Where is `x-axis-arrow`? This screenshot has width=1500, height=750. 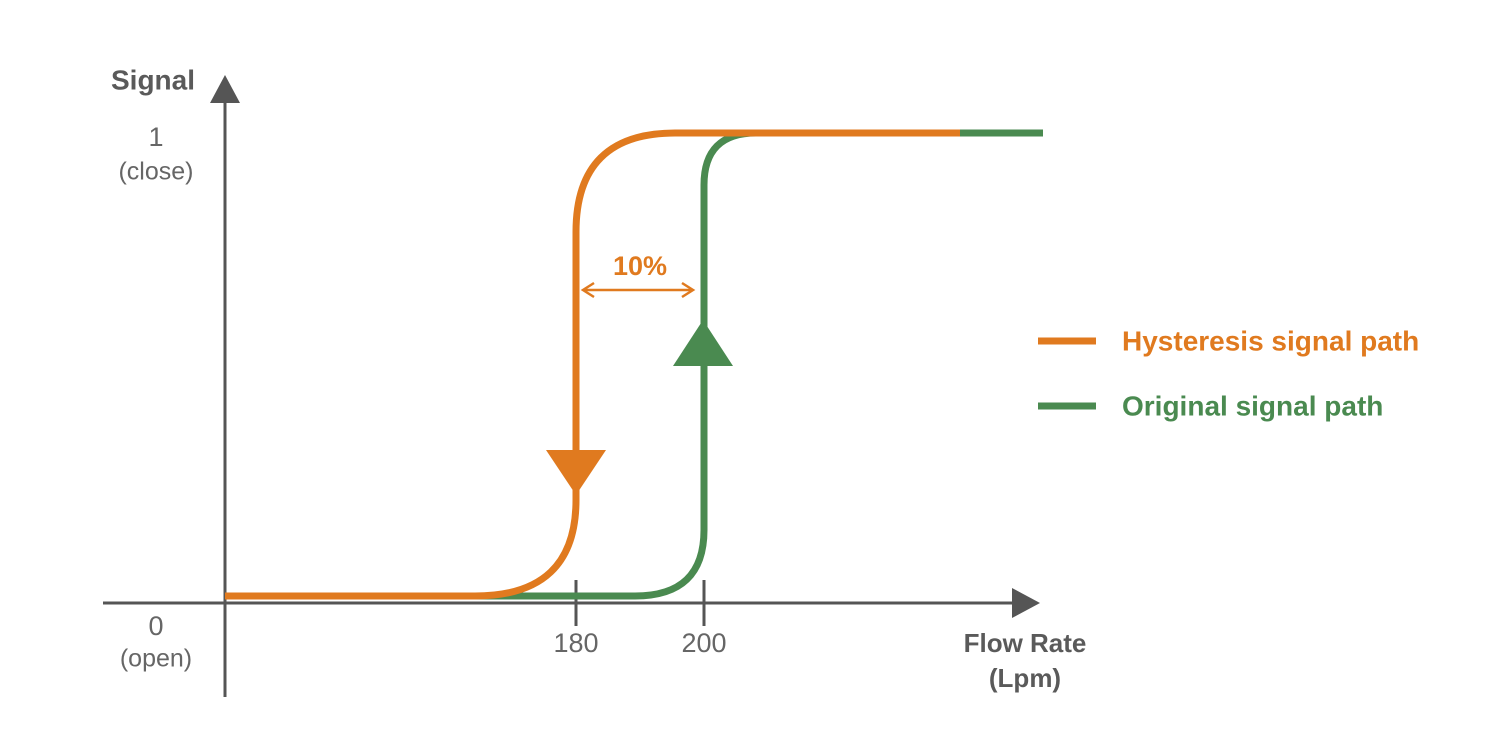
x-axis-arrow is located at coordinates (1026, 603).